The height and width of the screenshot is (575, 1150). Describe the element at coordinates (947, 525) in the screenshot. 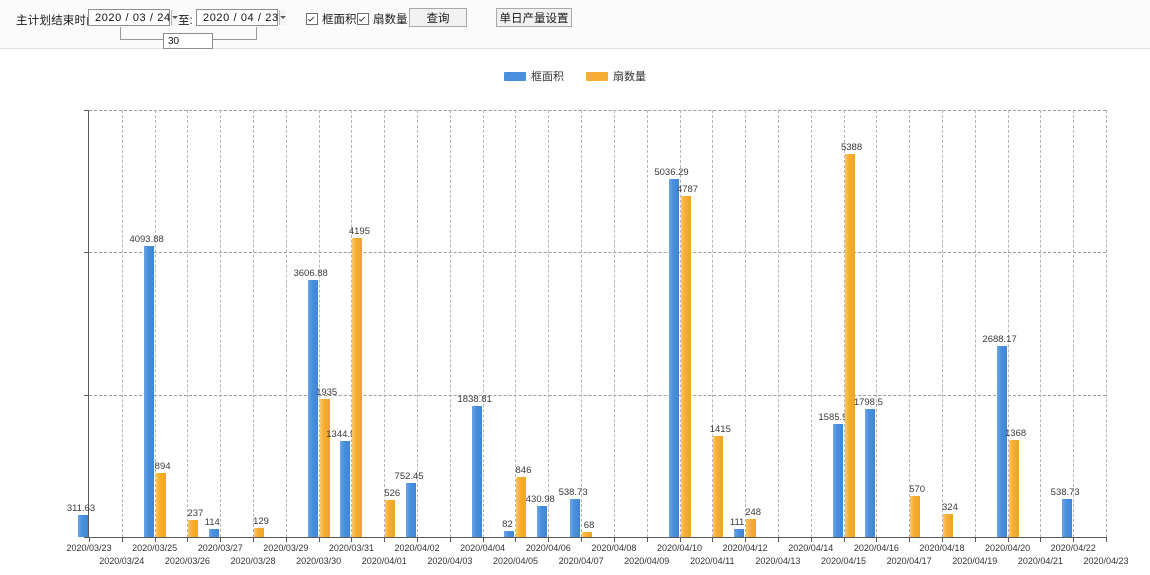

I see `bar-扇数量-2020/04/18` at that location.